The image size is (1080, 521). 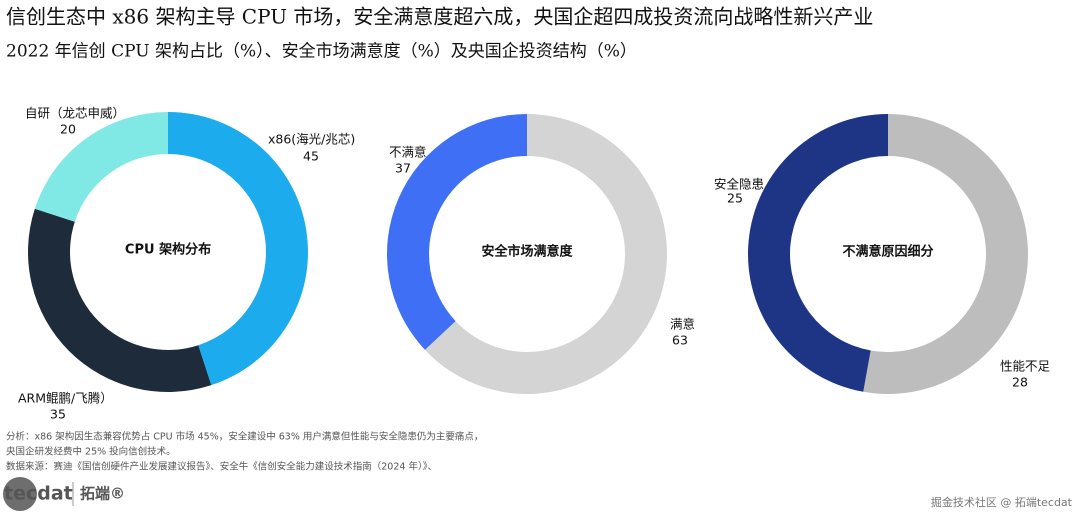 I want to click on slice-value: 37, so click(x=403, y=168).